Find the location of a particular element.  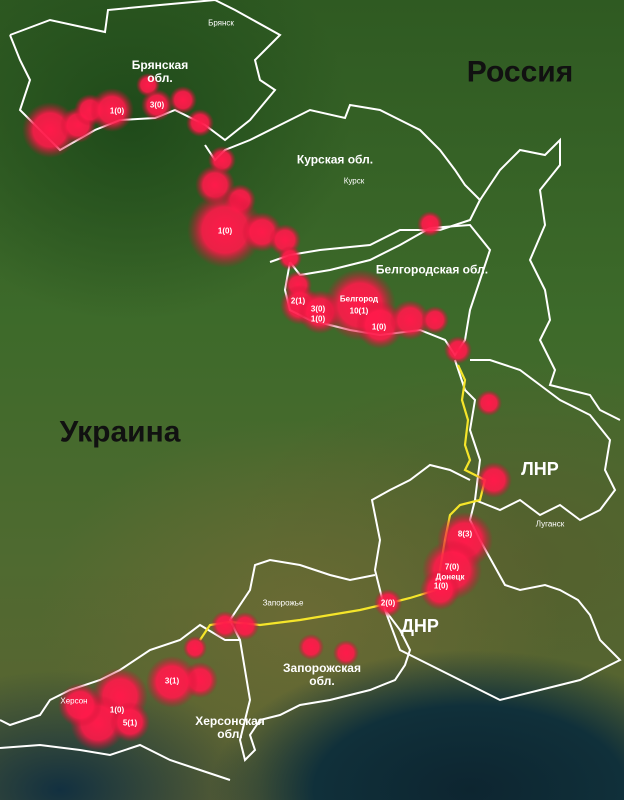

incident-count: 7(0) is located at coordinates (452, 567).